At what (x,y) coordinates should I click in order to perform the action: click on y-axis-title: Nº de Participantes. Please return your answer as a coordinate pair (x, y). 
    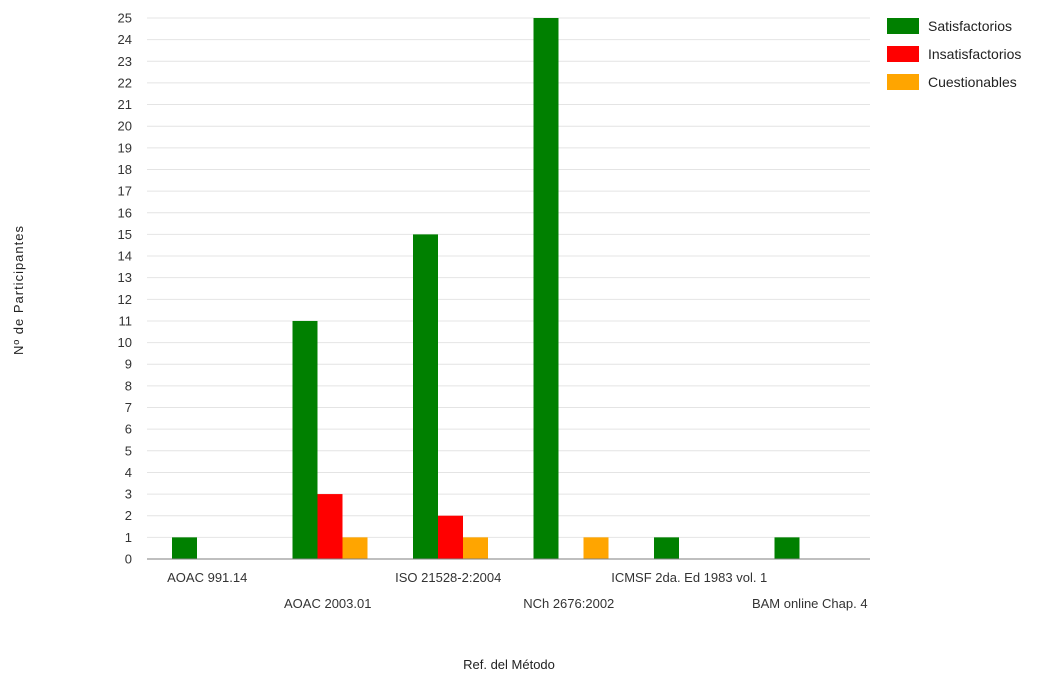
    Looking at the image, I should click on (18, 290).